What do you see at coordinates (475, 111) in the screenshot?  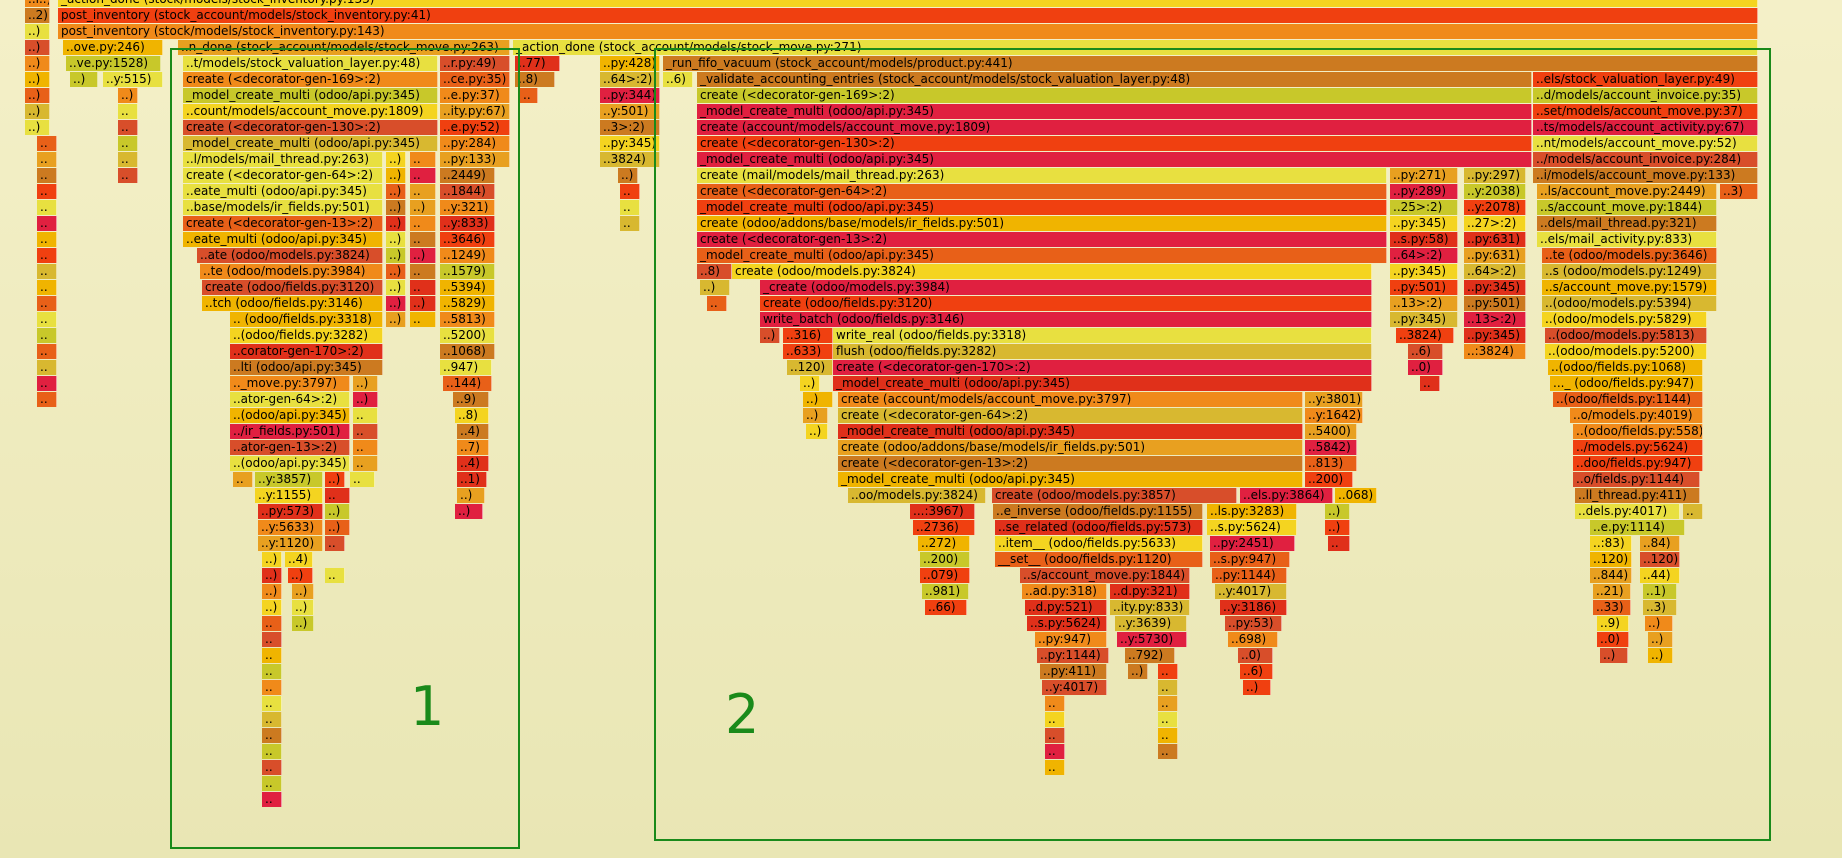 I see `flame-frame: ..ity.py:67)` at bounding box center [475, 111].